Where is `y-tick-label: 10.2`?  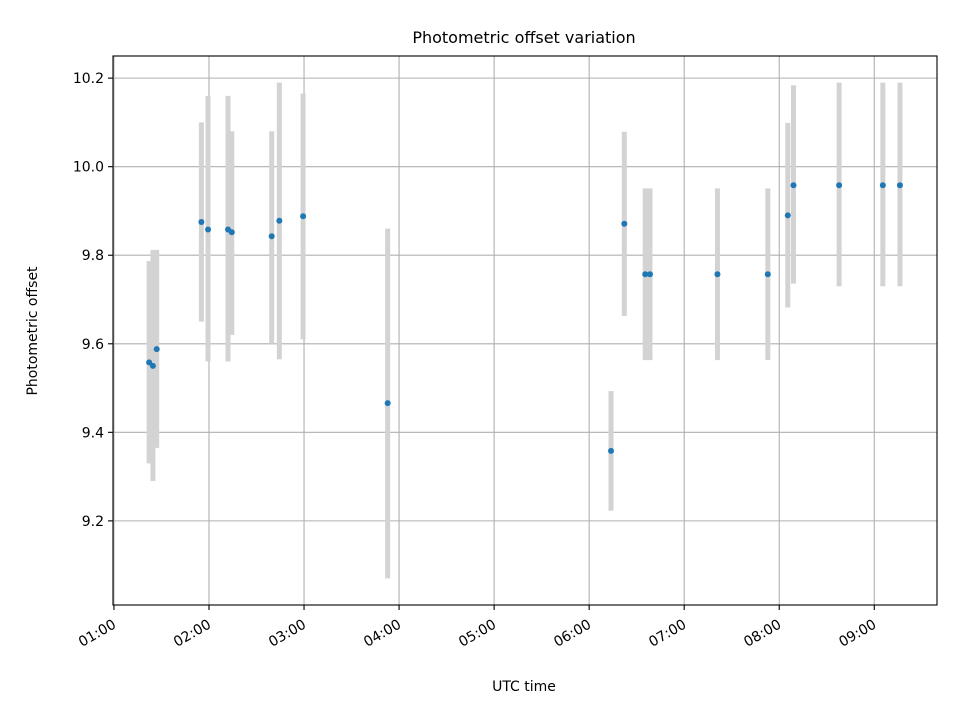
y-tick-label: 10.2 is located at coordinates (88, 79).